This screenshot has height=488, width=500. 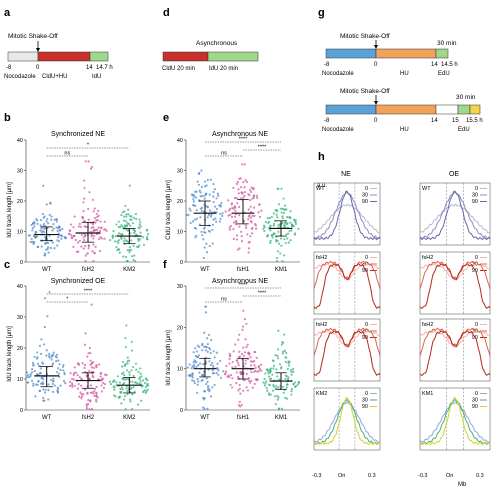 What do you see at coordinates (67, 300) in the screenshot?
I see `sig-label-c-0: *` at bounding box center [67, 300].